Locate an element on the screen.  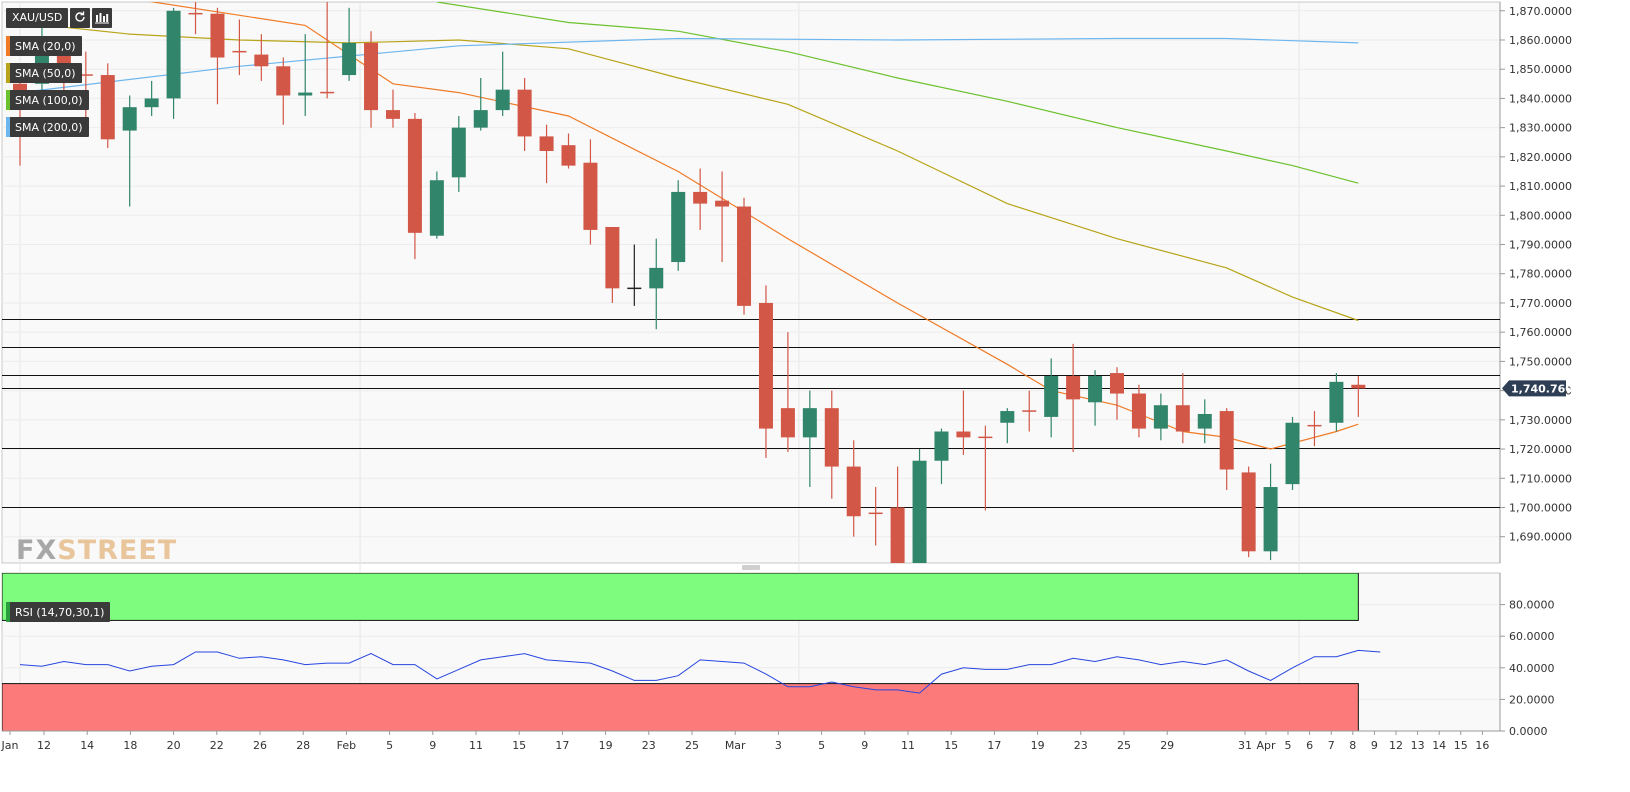
legend-sma-200: SMA (200,0) is located at coordinates (47, 127).